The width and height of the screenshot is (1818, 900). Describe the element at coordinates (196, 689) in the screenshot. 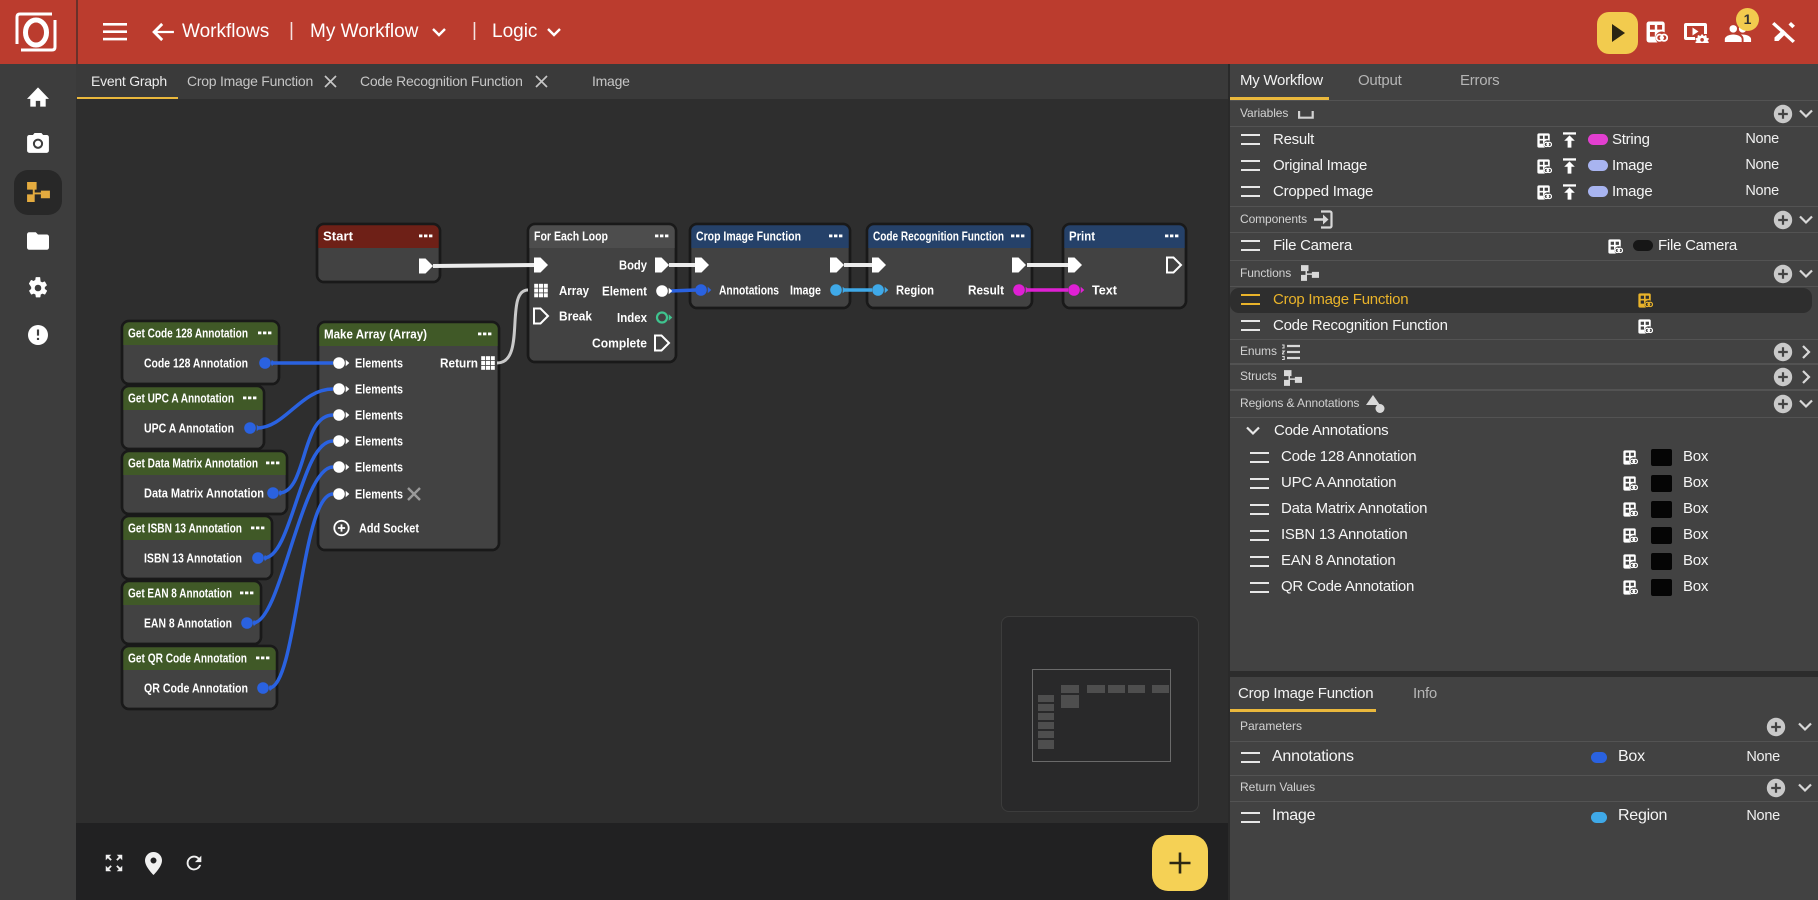

I see `svg-text: QR Code Annotation` at that location.